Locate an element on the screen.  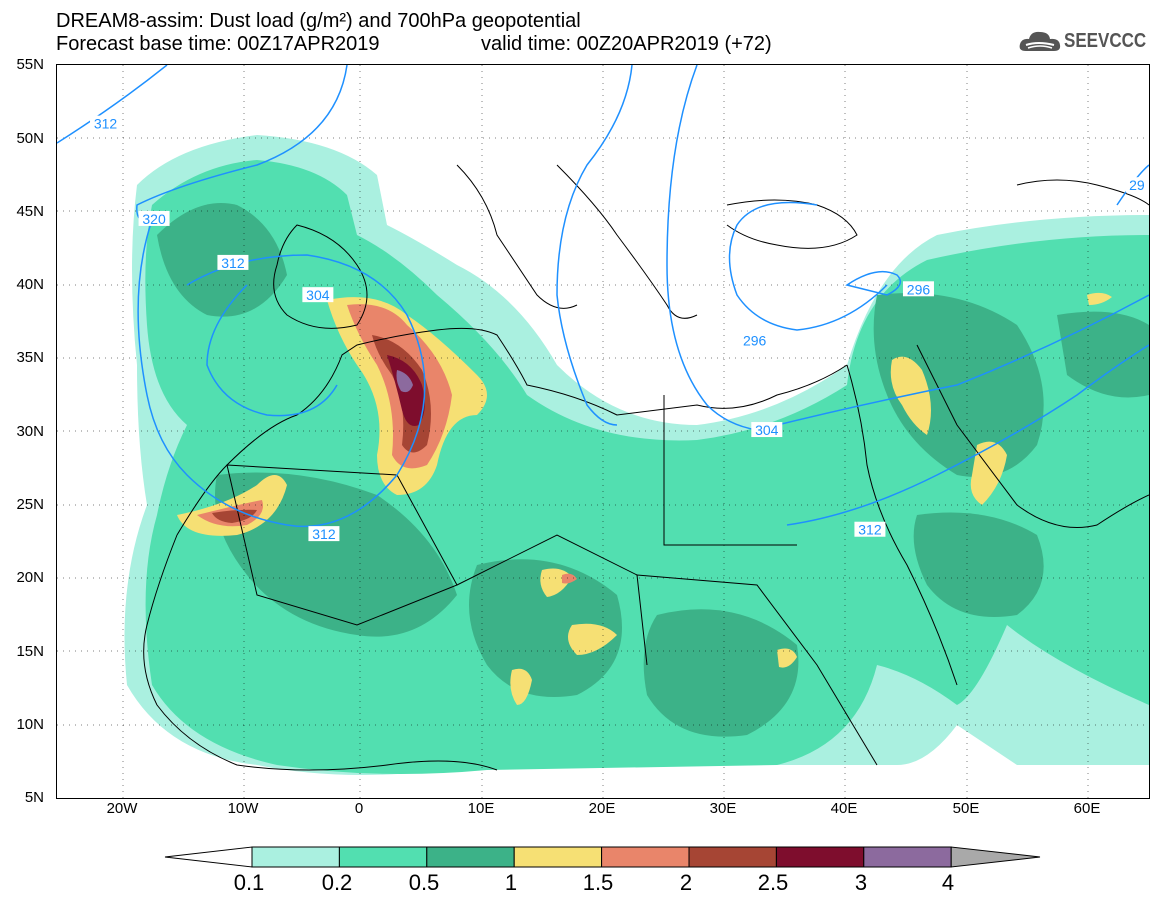
contour-label: 29 is located at coordinates (1136, 185).